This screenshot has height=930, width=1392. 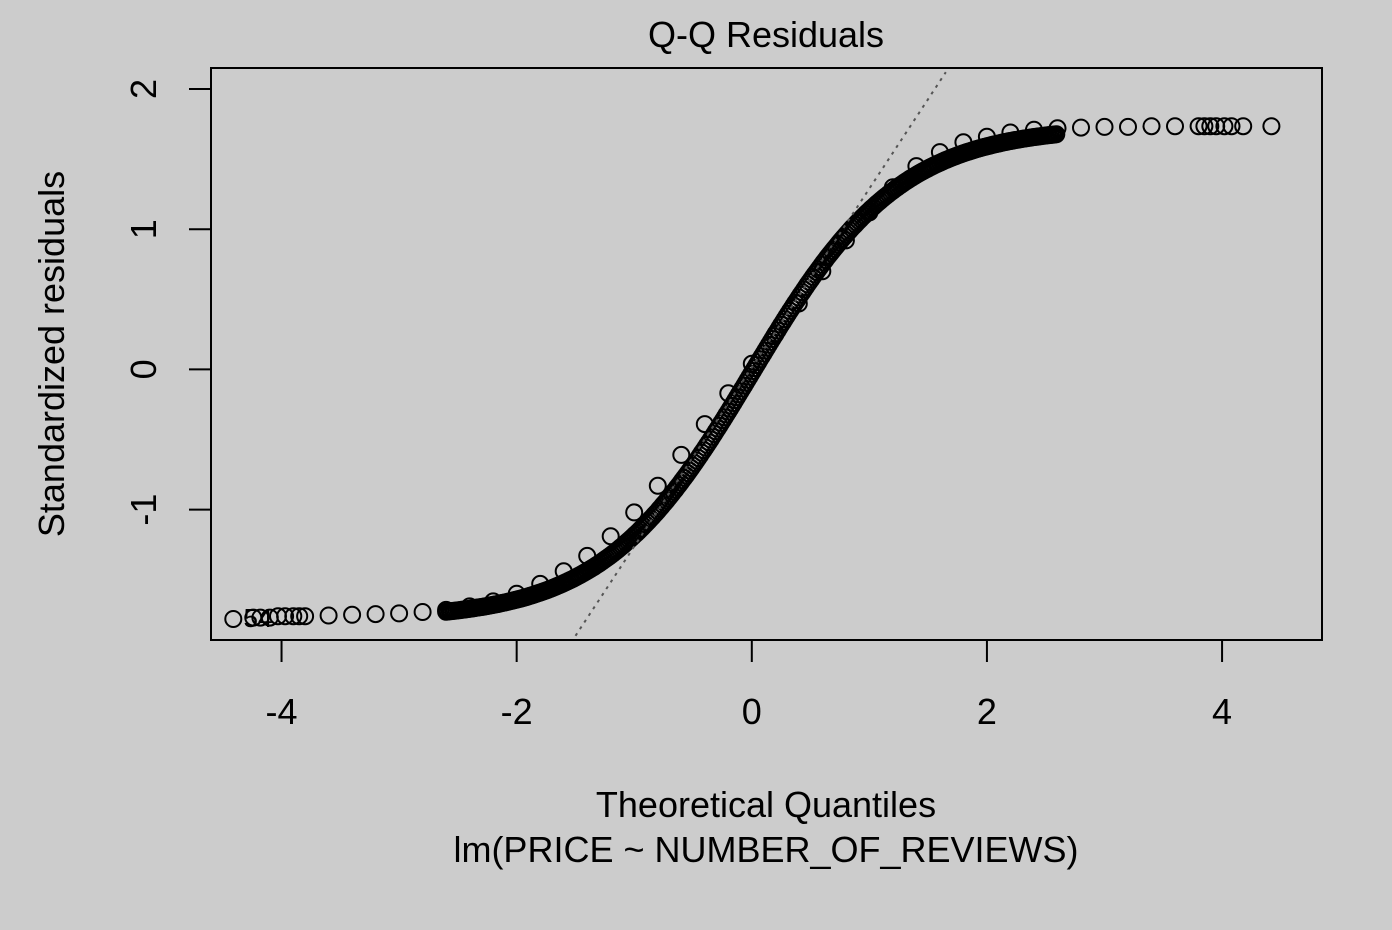 What do you see at coordinates (749, 685) in the screenshot?
I see `x-axis: -4 -2 0 2 4` at bounding box center [749, 685].